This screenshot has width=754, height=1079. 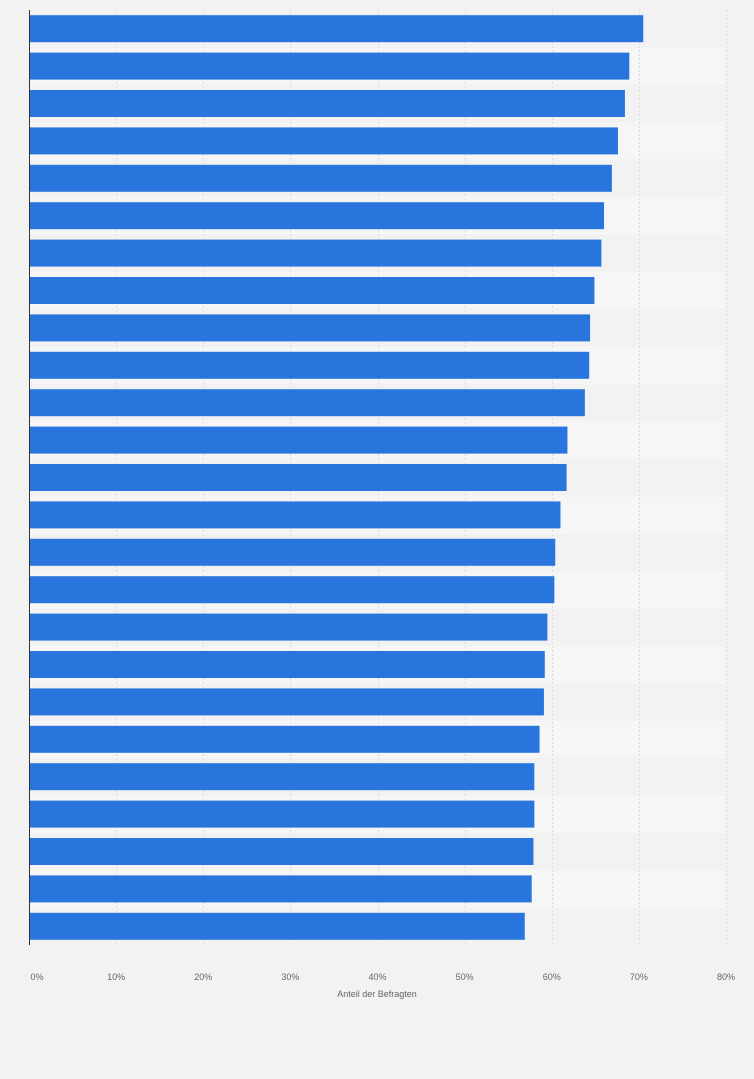 What do you see at coordinates (726, 977) in the screenshot?
I see `x-tick-label: 80%` at bounding box center [726, 977].